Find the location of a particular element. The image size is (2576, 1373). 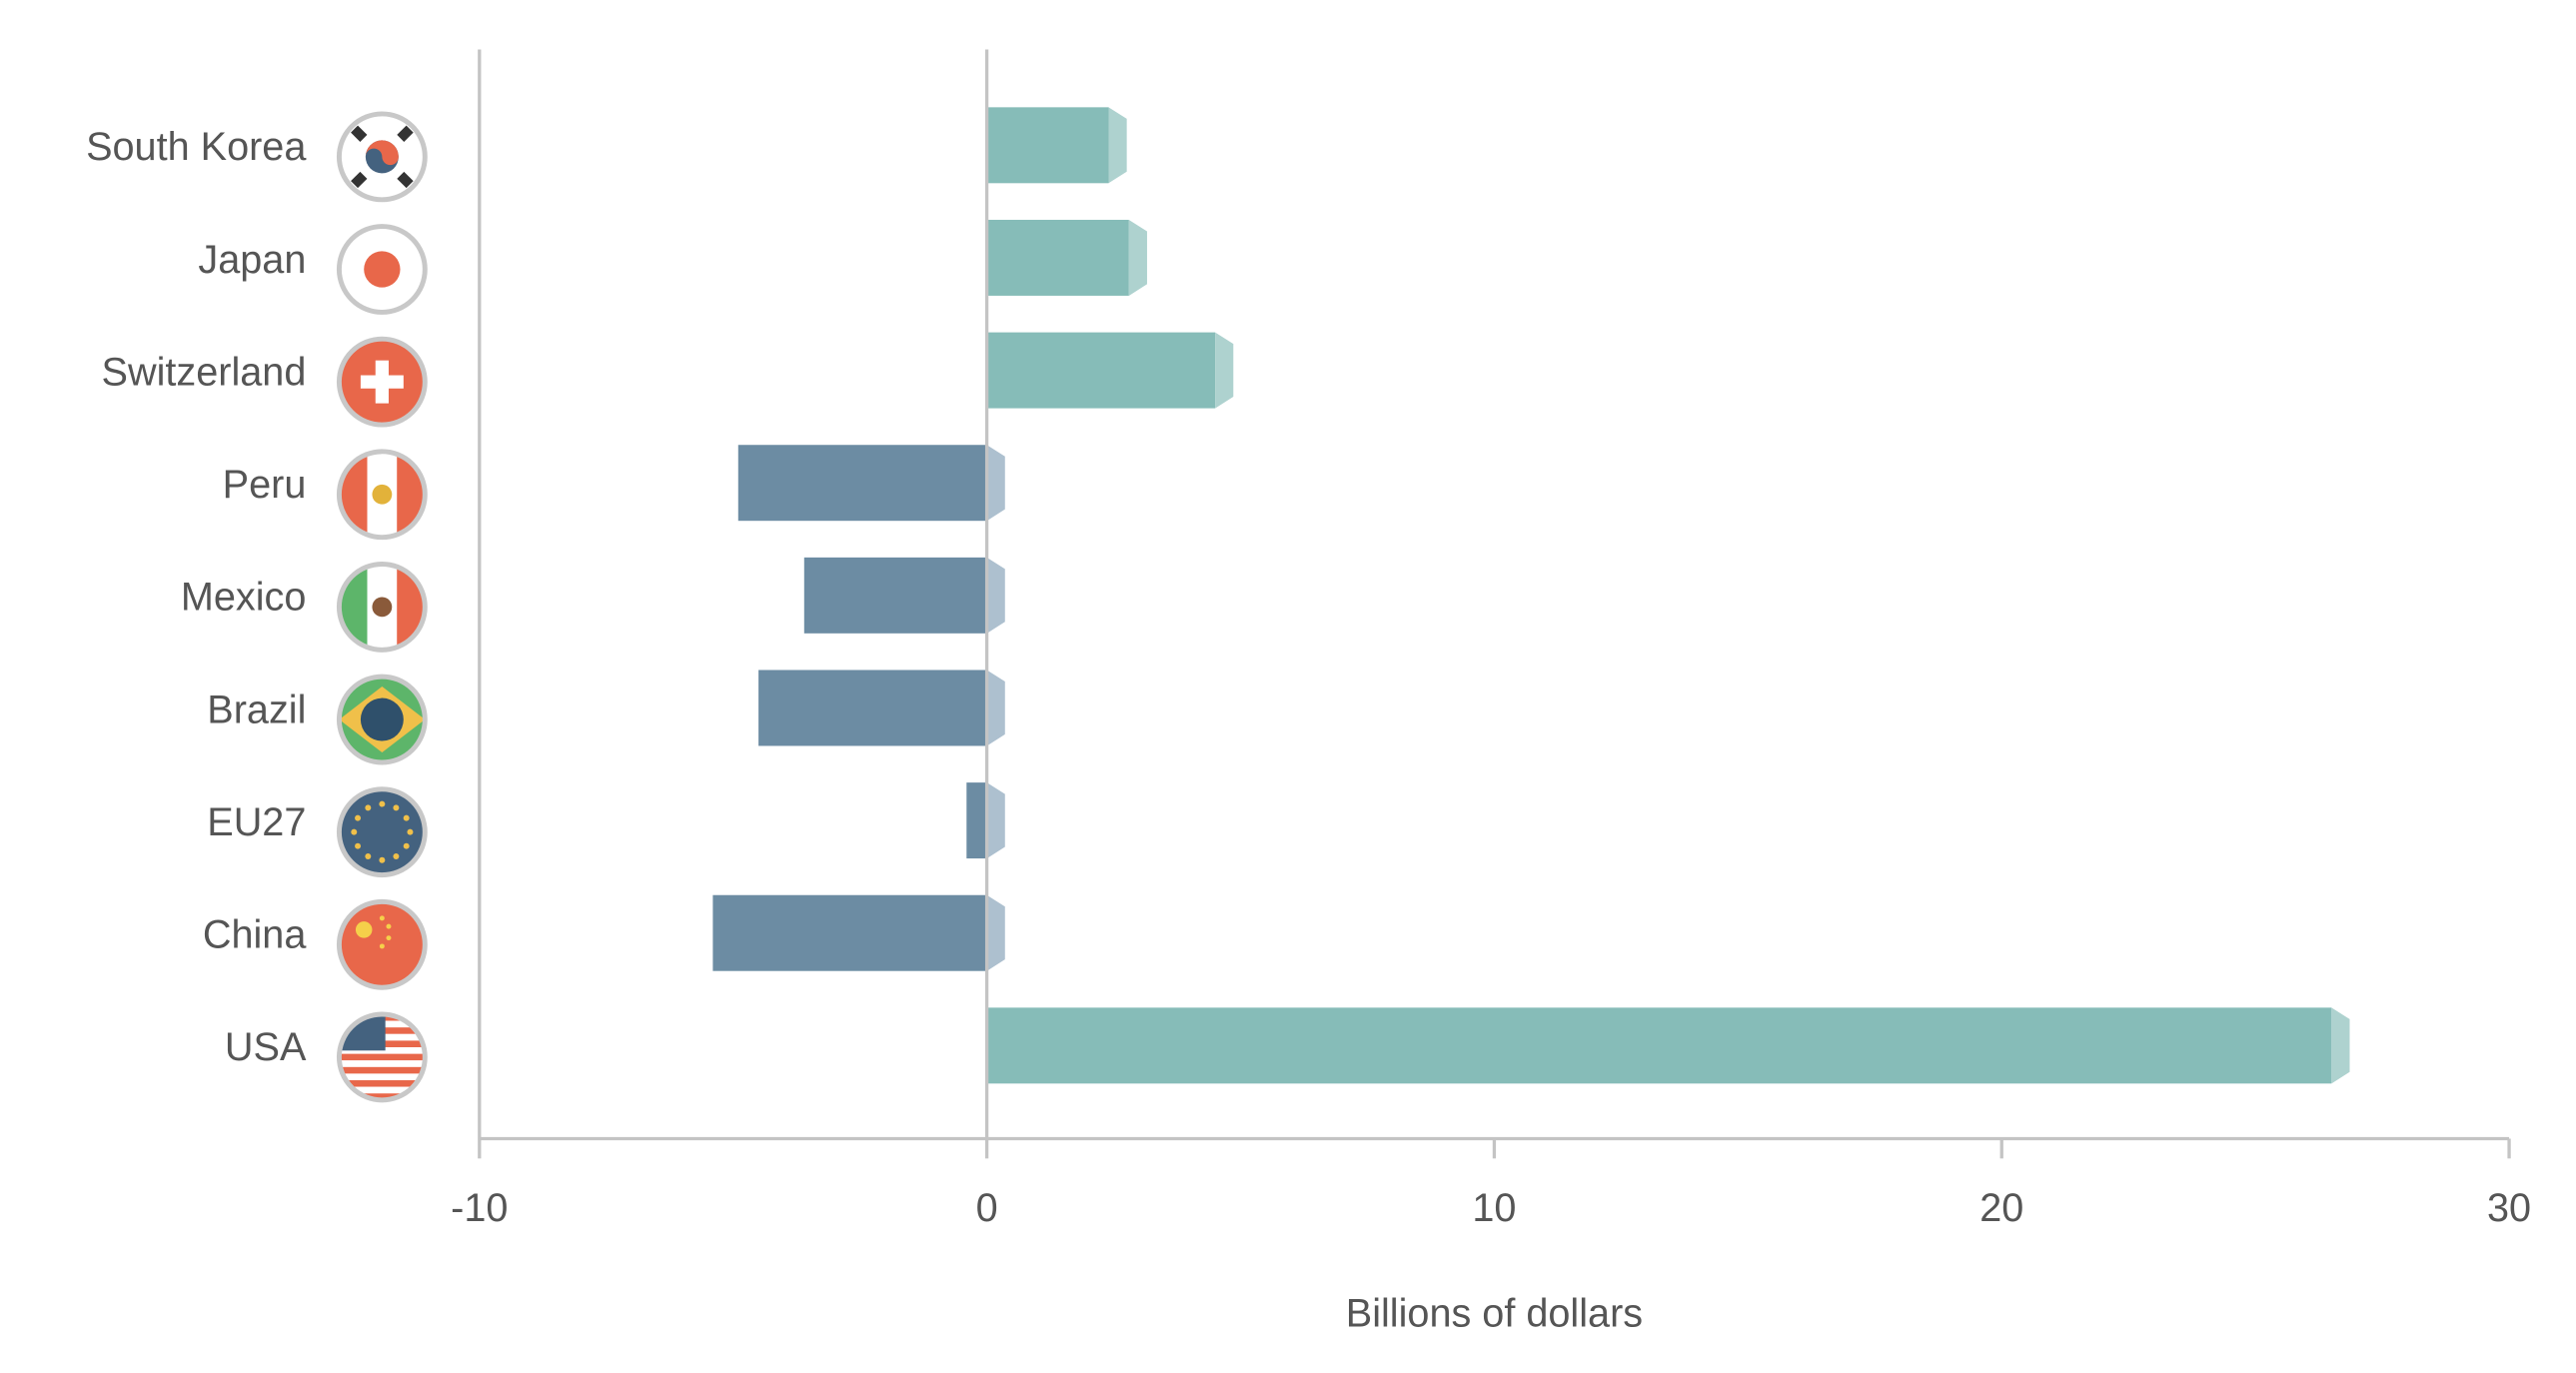

x-tick-label: 20 is located at coordinates (2001, 1208).